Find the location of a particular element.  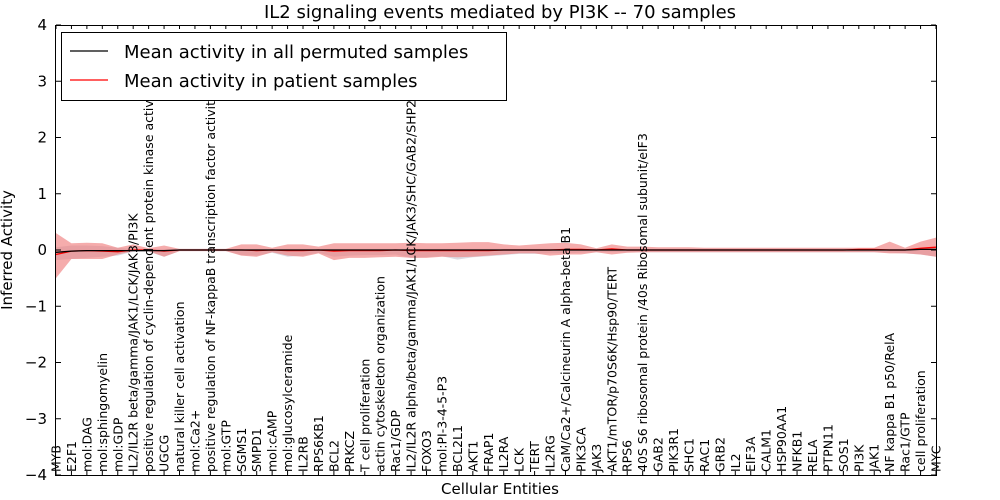

x-tick-label: SGMS1 is located at coordinates (241, 450).